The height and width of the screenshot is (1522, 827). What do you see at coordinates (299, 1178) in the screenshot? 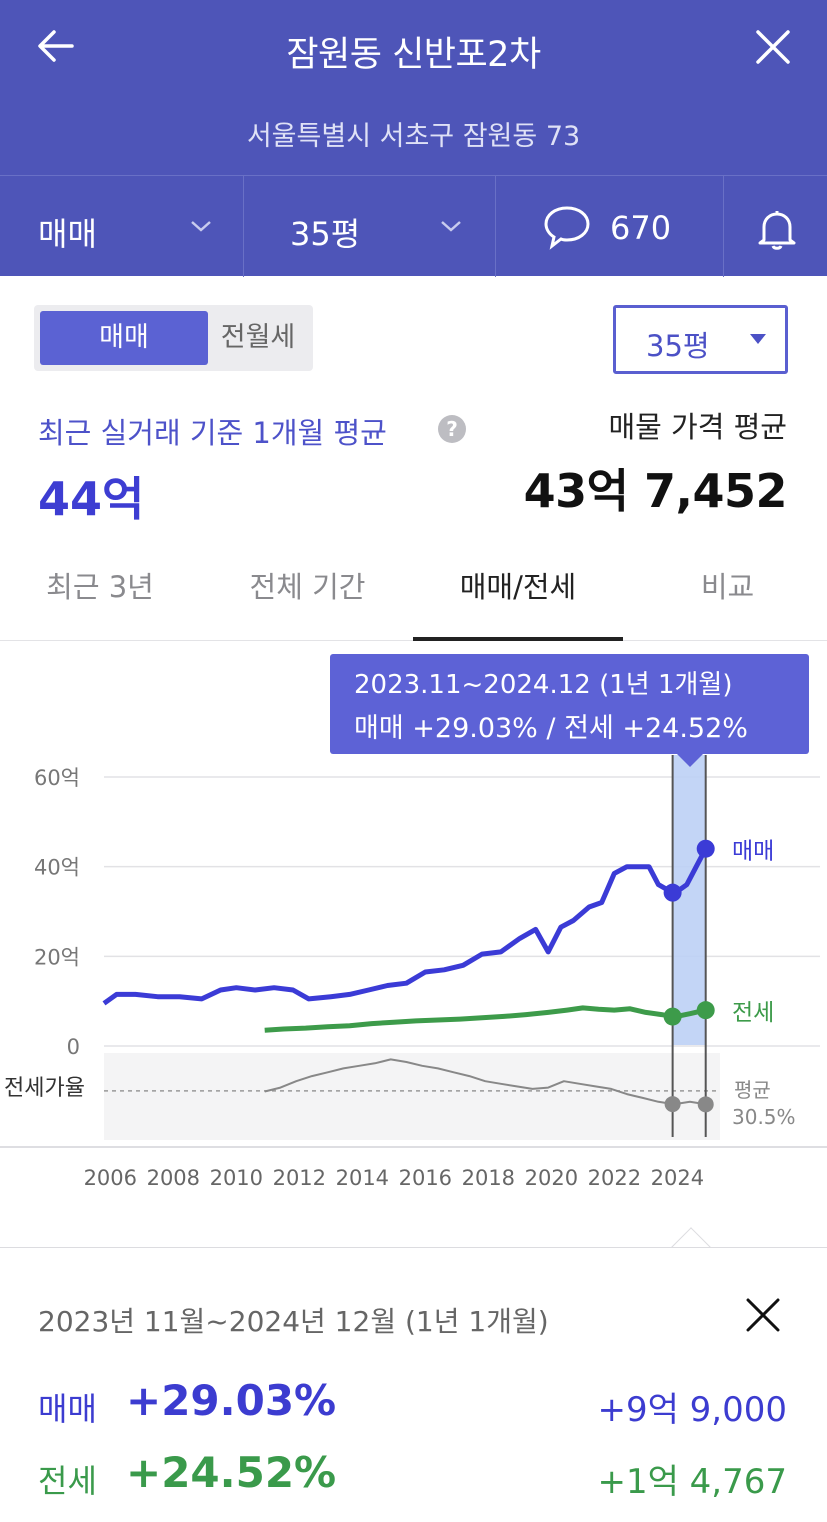
I see `x-tick-label: 2012` at bounding box center [299, 1178].